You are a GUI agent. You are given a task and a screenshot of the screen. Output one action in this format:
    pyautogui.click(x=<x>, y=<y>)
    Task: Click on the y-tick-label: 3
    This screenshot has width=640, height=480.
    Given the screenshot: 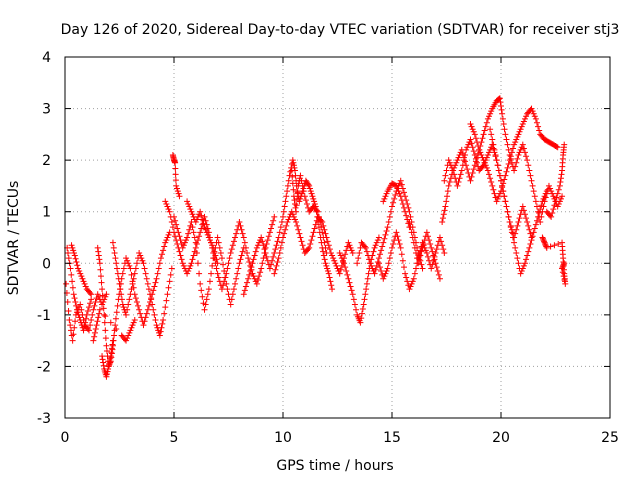 What is the action you would take?
    pyautogui.click(x=46, y=110)
    